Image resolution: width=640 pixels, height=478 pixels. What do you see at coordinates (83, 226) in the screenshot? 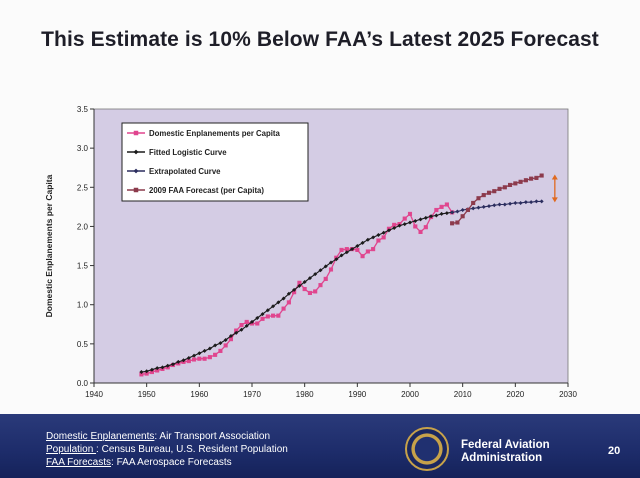
I see `y-tick-label: 2.0` at bounding box center [83, 226].